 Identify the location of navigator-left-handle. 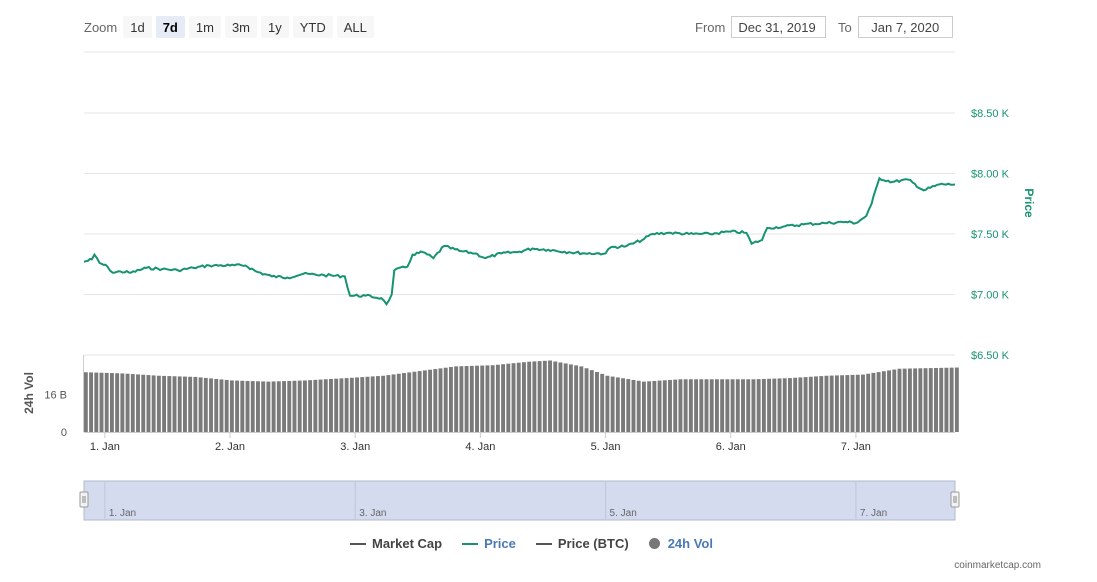
(84, 499).